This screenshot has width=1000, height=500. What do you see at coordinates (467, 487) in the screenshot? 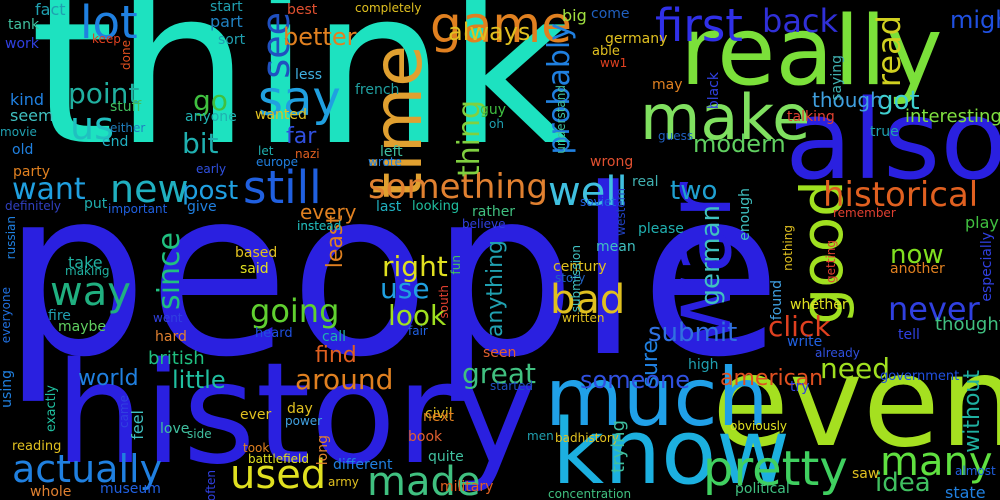
I see `word-military: military` at bounding box center [467, 487].